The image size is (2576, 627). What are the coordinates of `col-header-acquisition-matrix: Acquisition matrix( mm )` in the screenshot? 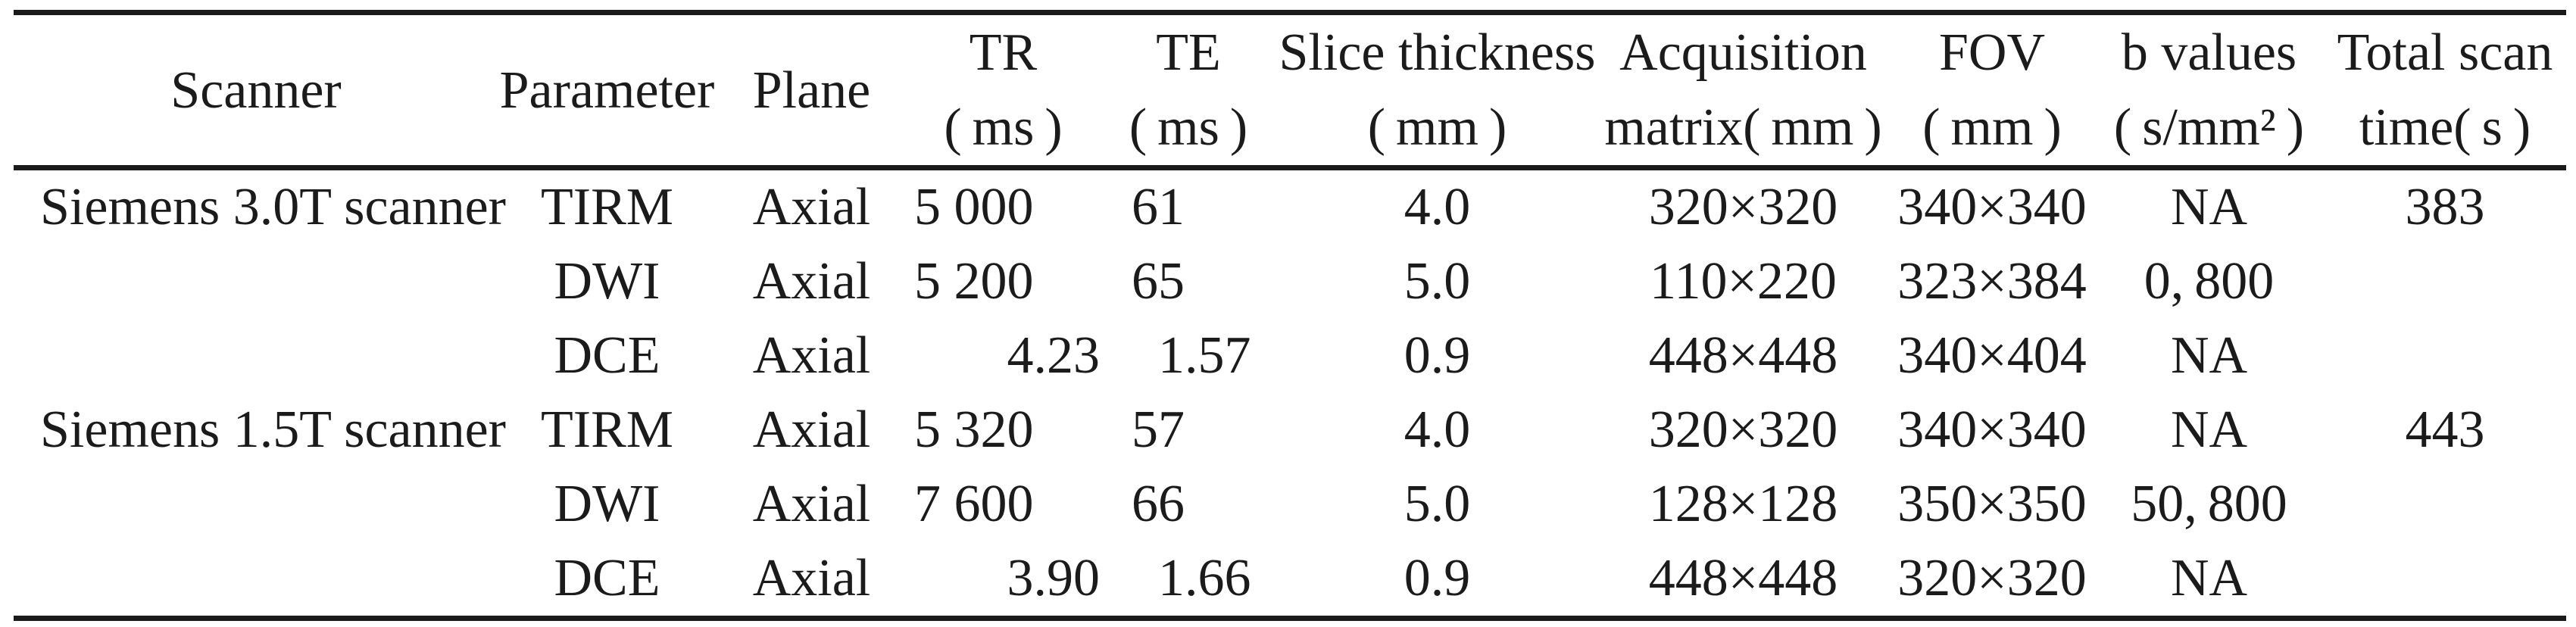 It's located at (1744, 91).